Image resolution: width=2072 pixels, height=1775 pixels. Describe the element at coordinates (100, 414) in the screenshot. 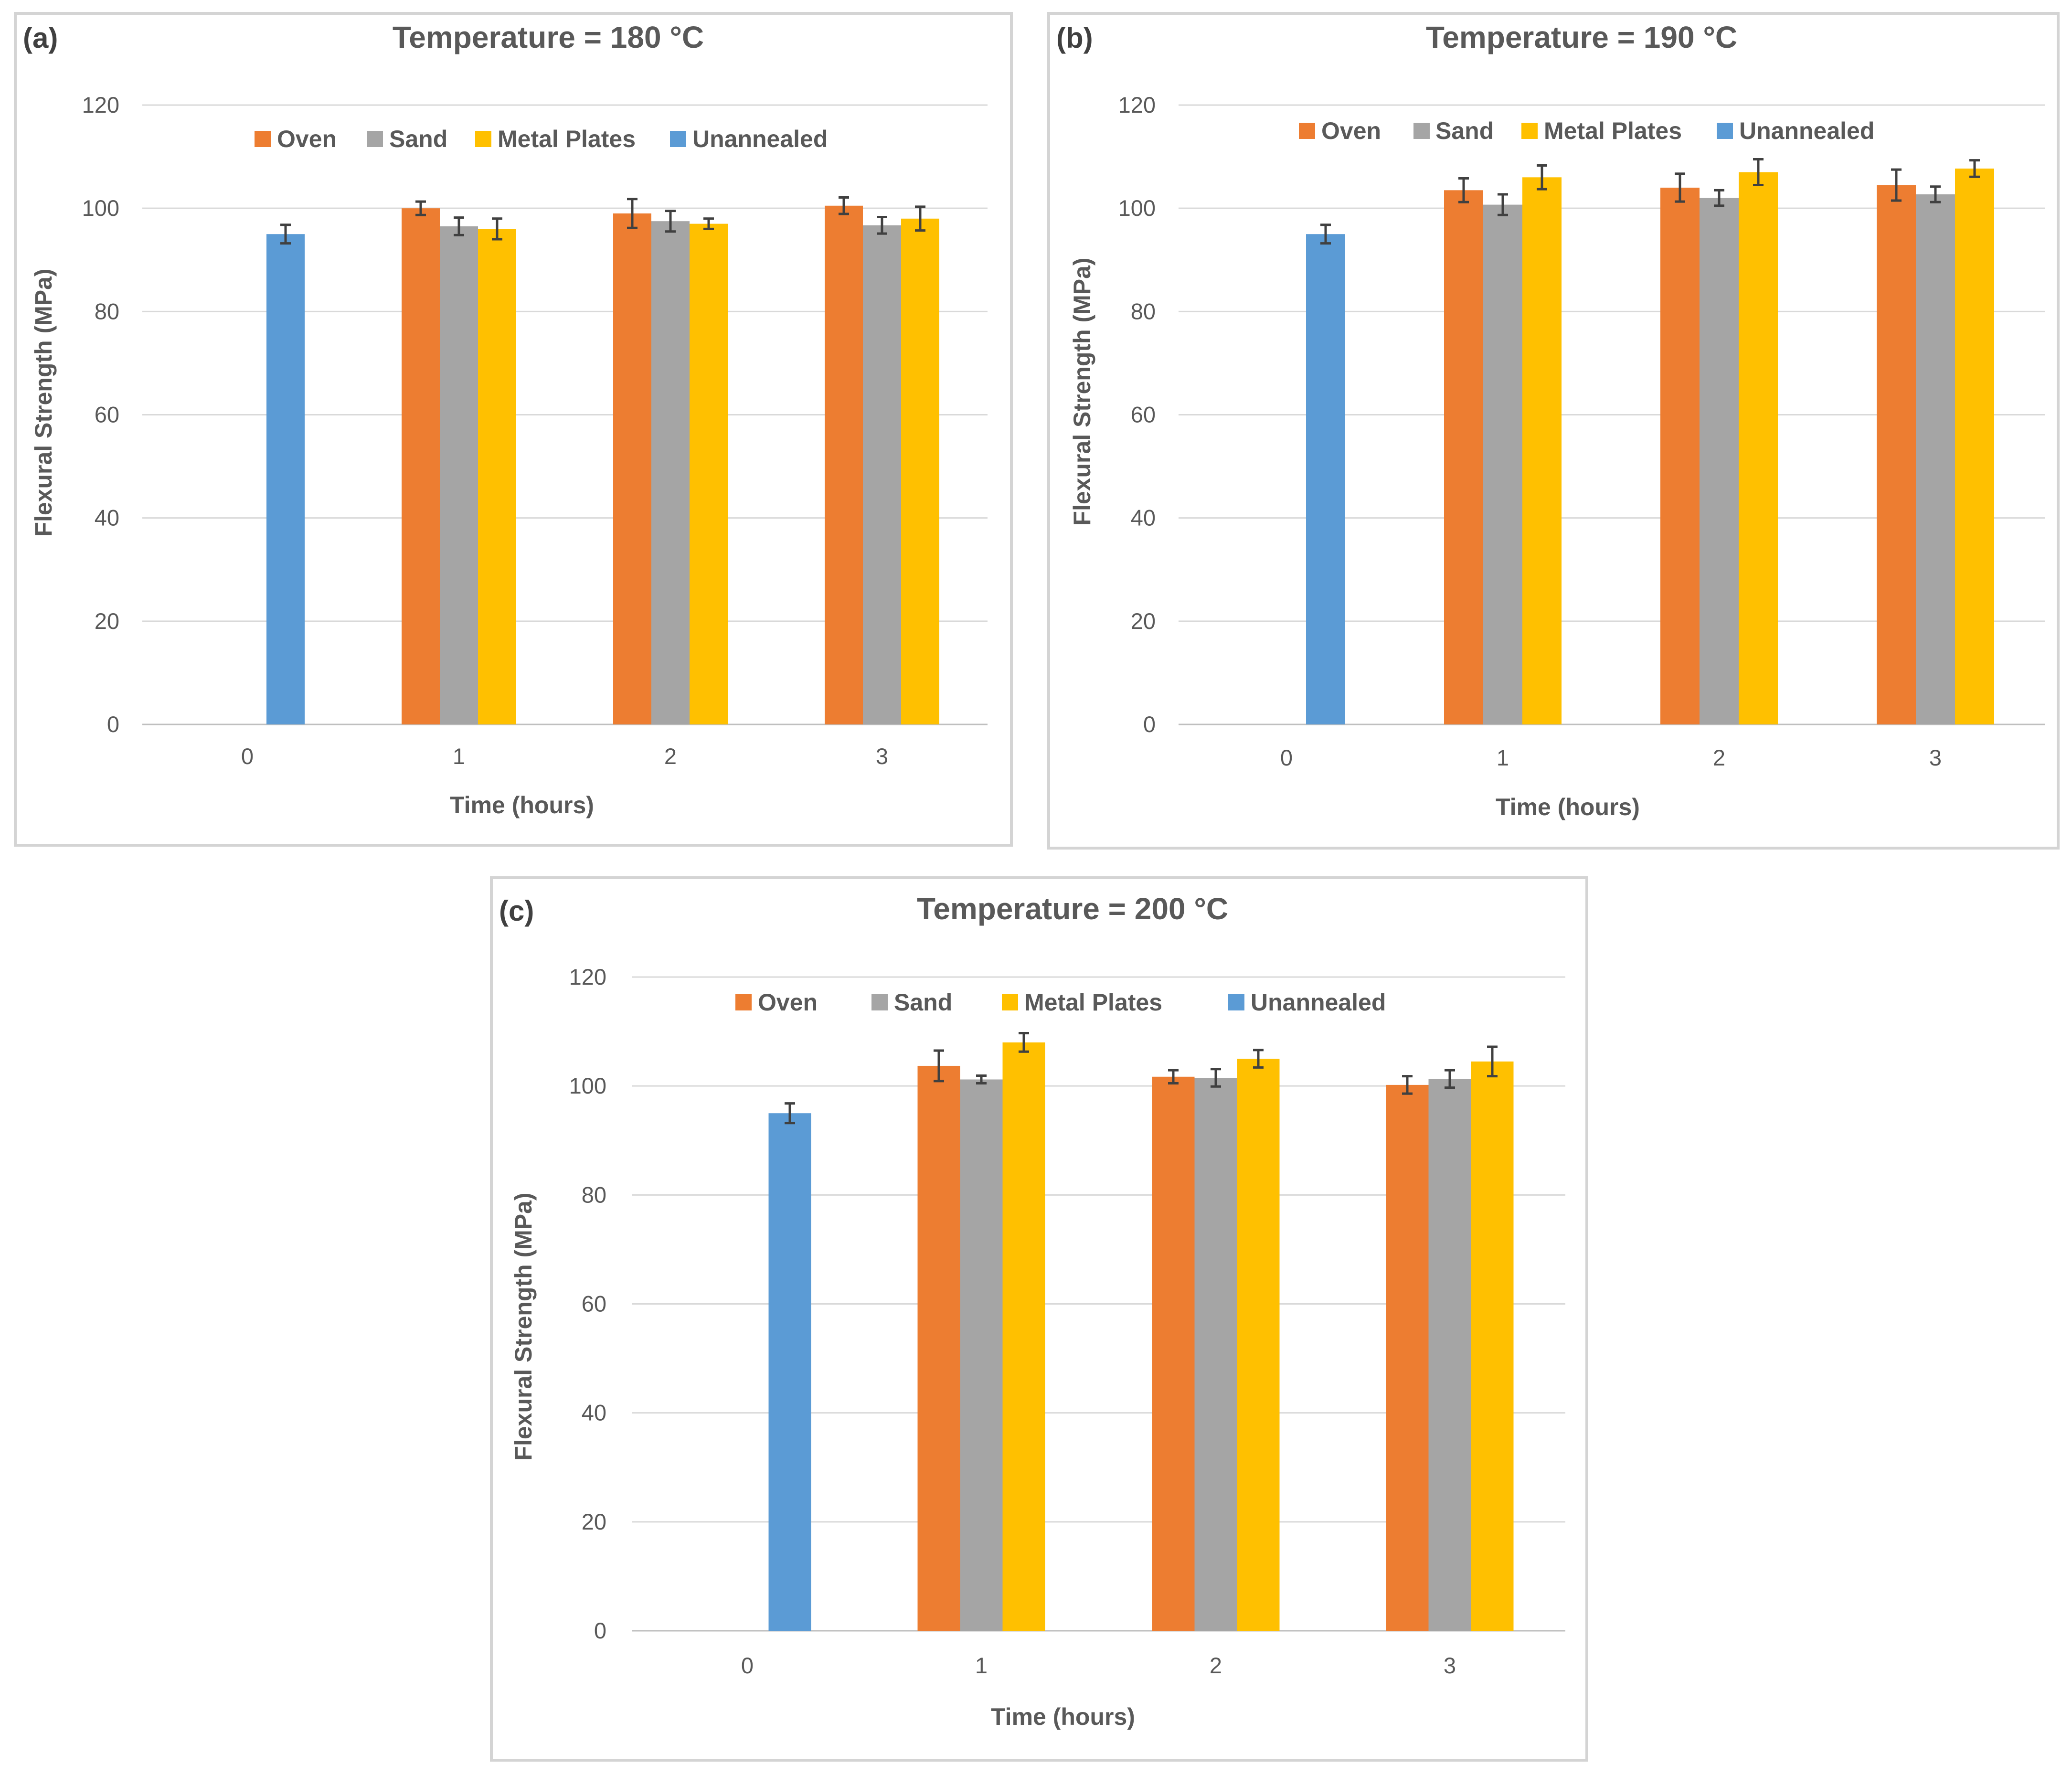

I see `panel-a-y-ticks: 0 20 40 60 80 100 120` at that location.